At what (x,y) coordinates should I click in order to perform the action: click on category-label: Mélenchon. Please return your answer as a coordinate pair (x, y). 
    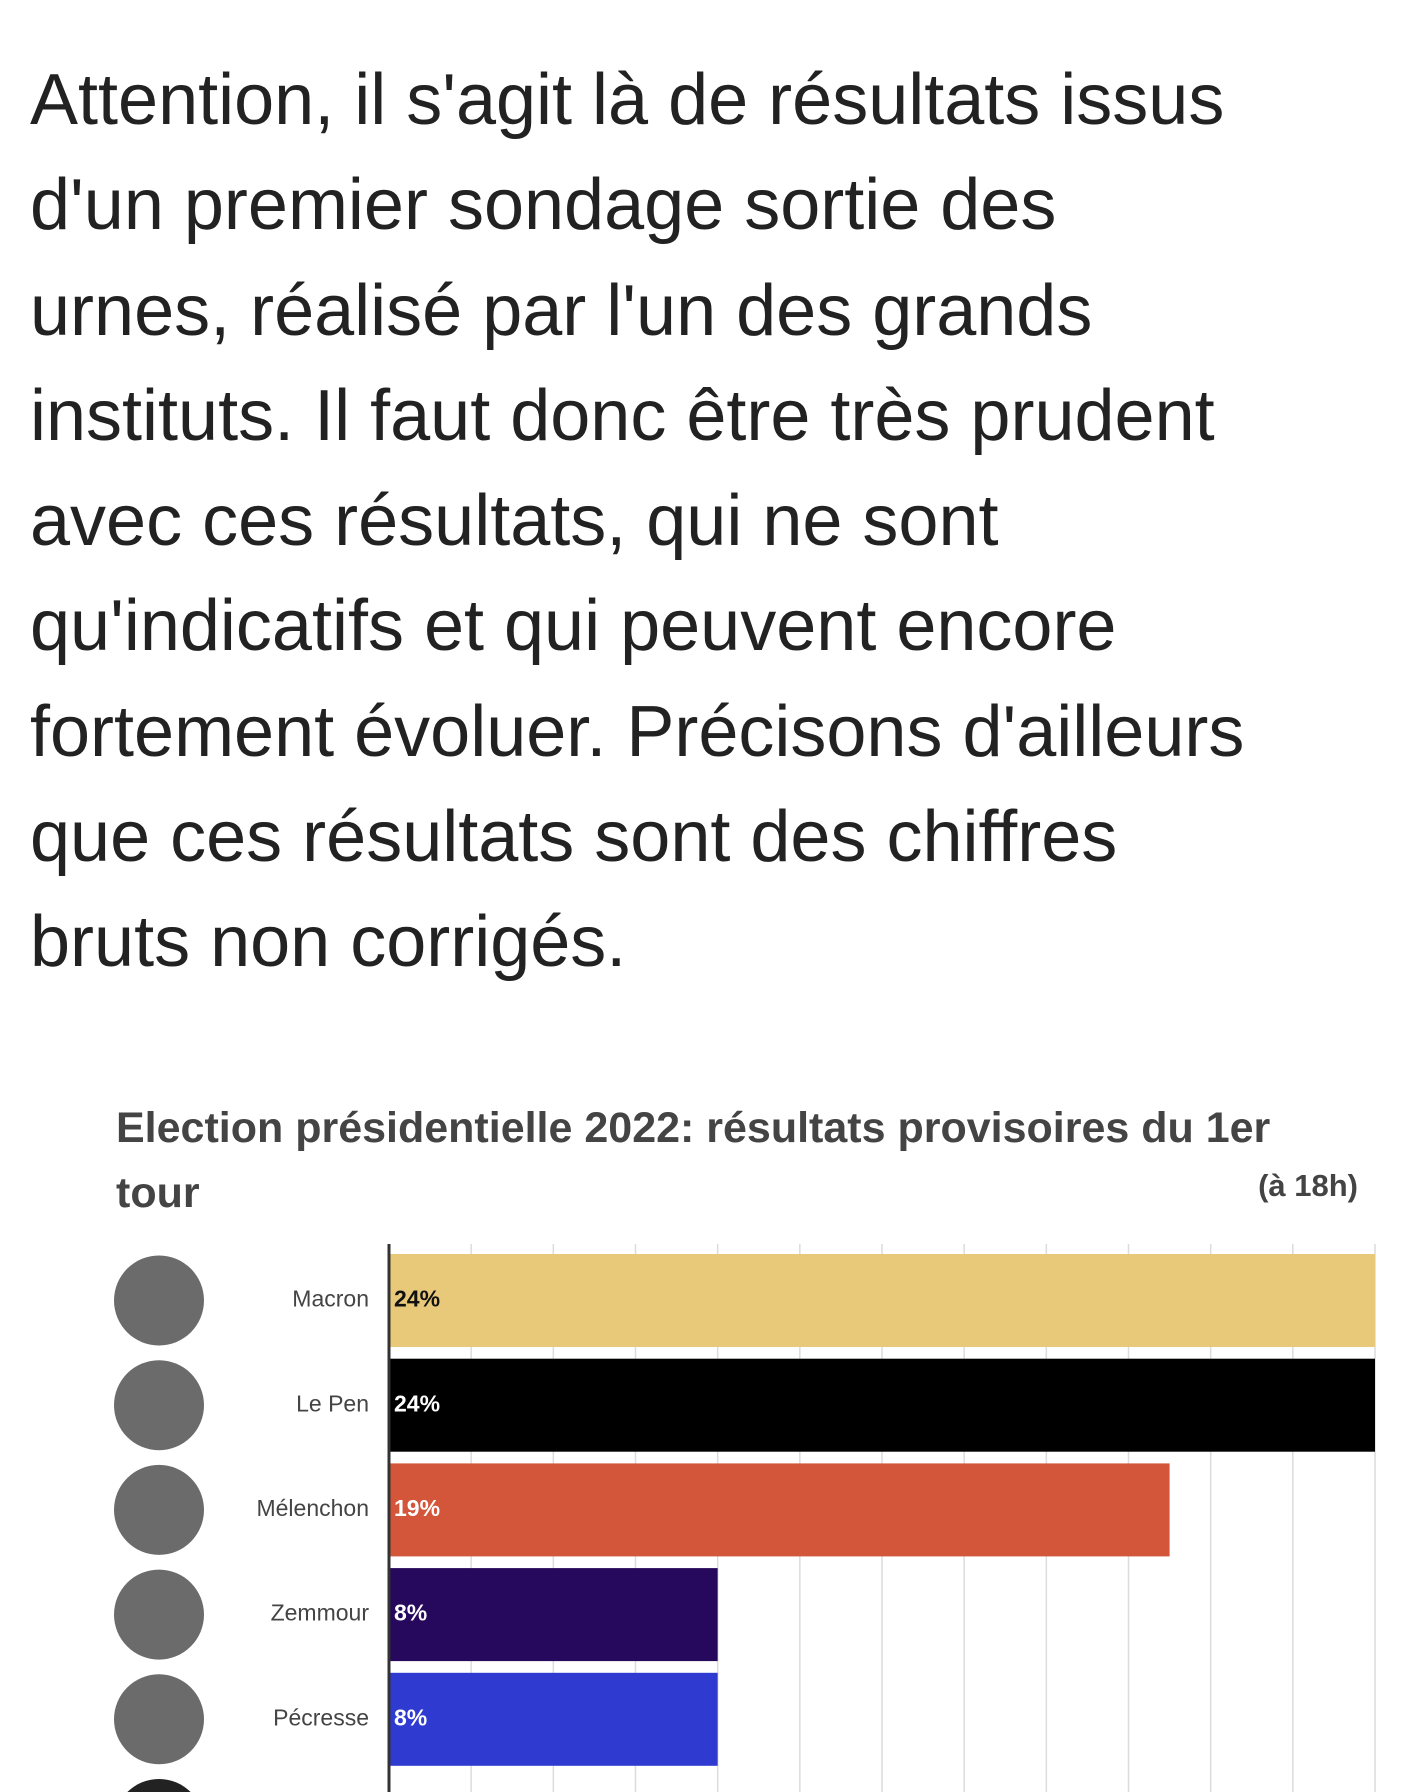
    Looking at the image, I should click on (312, 1508).